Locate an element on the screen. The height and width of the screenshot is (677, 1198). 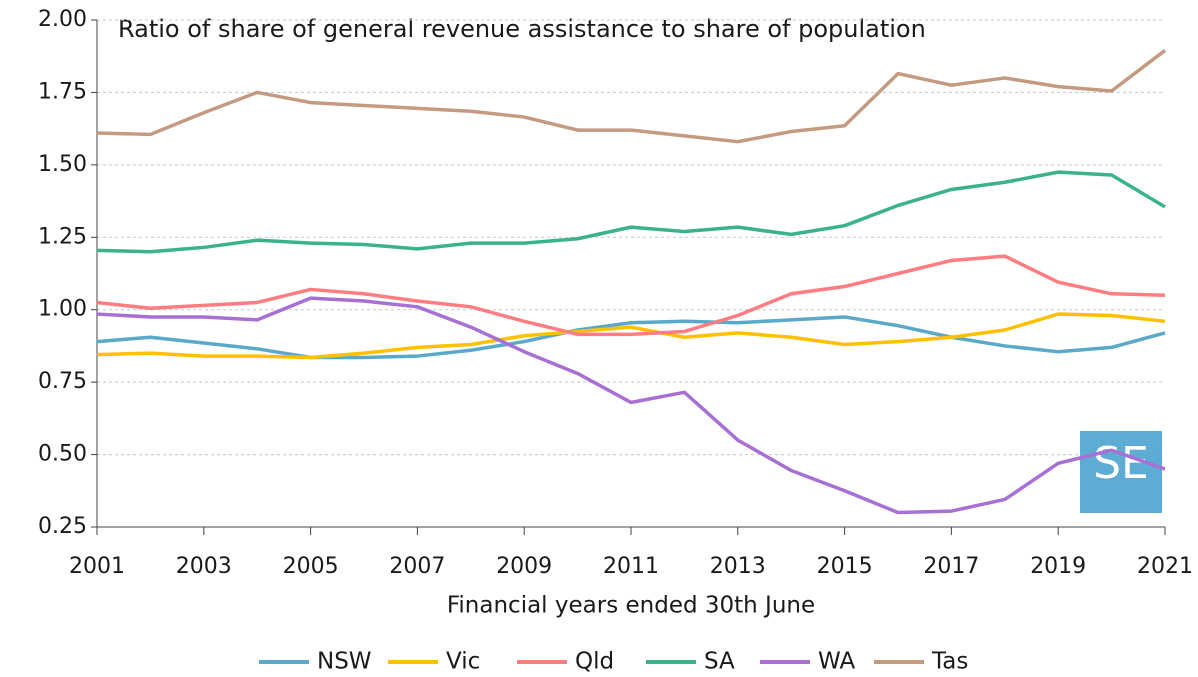
x-tick-label: 2017 is located at coordinates (951, 566).